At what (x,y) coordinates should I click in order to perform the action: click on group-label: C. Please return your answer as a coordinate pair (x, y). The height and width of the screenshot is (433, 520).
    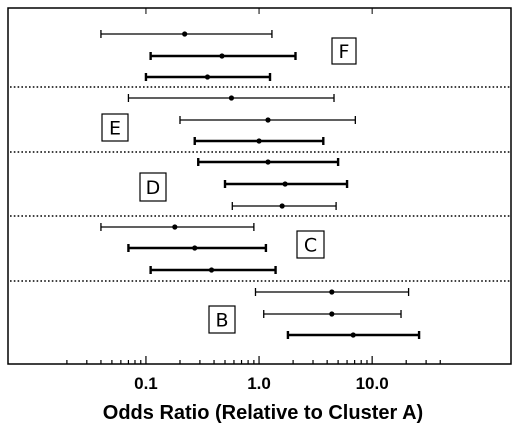
    Looking at the image, I should click on (310, 246).